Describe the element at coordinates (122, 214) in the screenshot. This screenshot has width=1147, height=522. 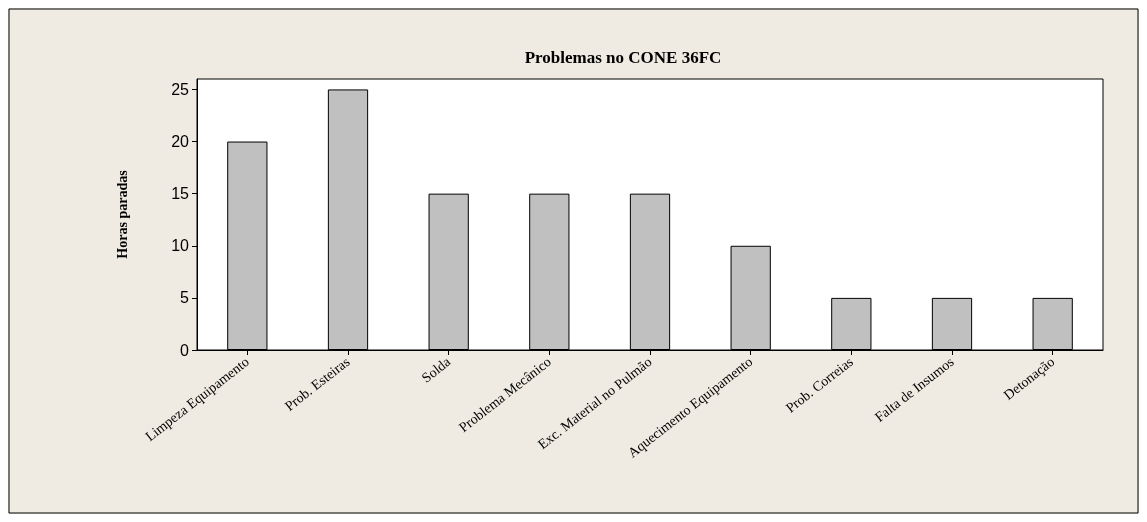
I see `y-axis-title: Horas paradas` at that location.